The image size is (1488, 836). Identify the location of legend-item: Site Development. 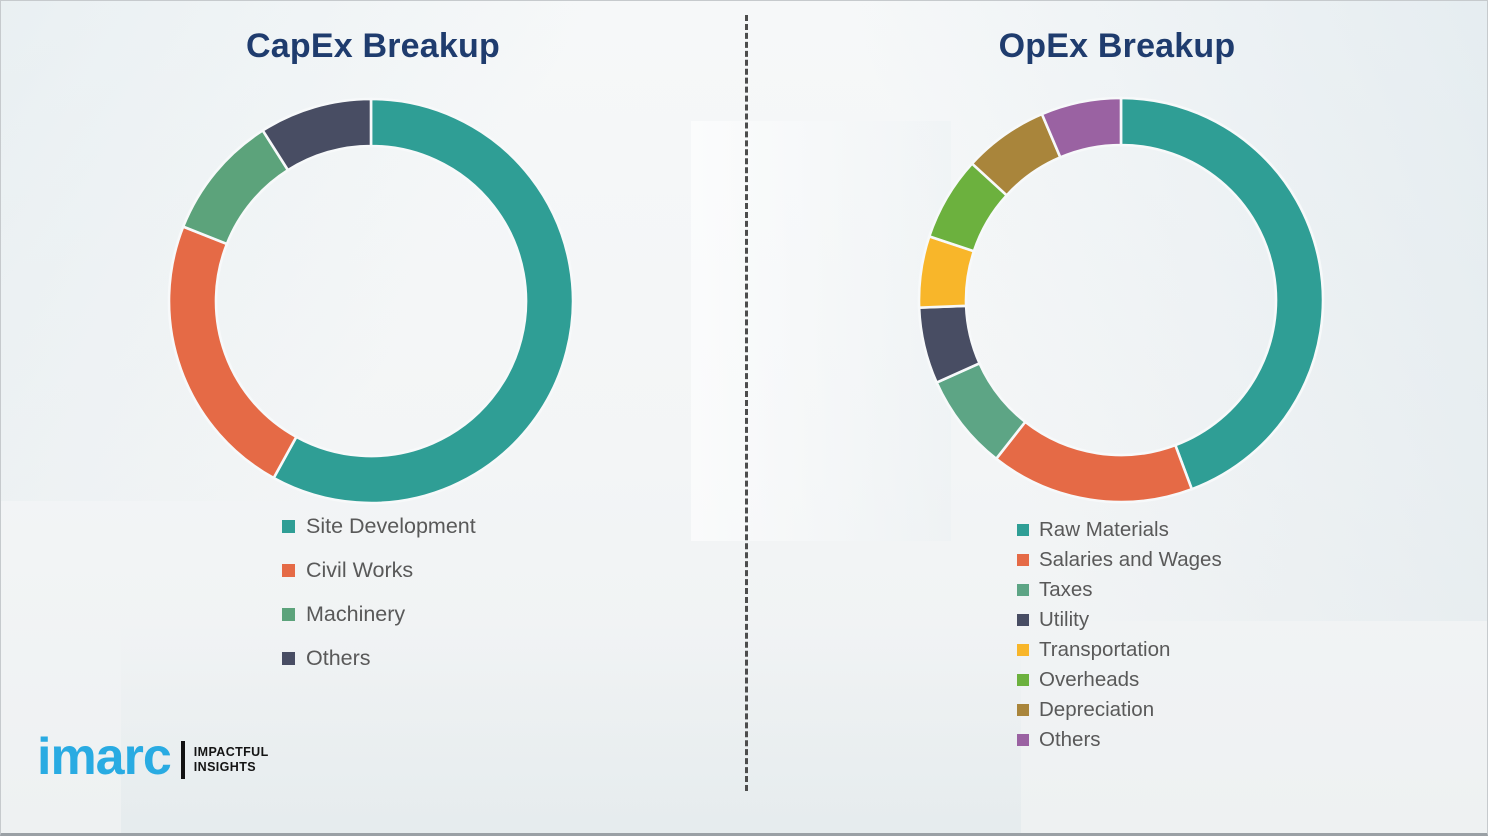
(379, 526).